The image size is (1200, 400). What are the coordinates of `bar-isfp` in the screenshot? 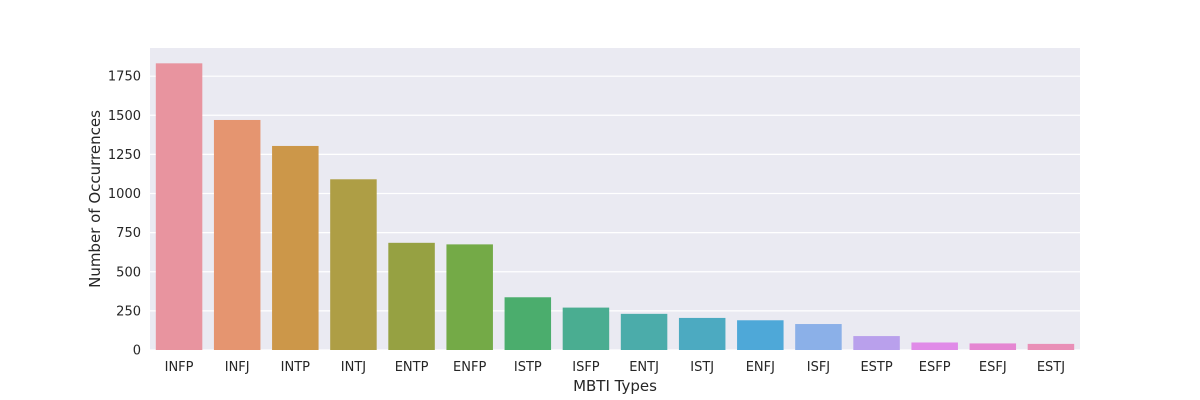 It's located at (586, 328).